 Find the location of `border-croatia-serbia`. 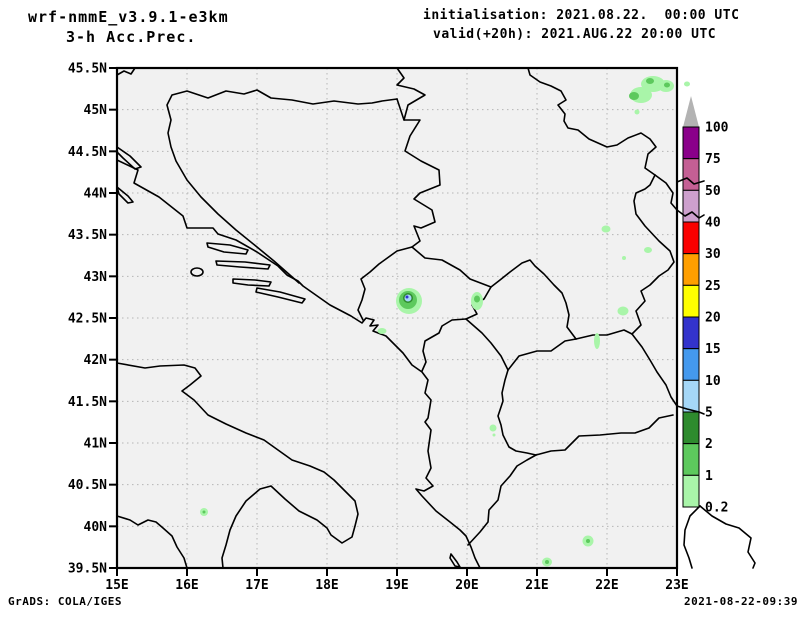

border-croatia-serbia is located at coordinates (411, 94).